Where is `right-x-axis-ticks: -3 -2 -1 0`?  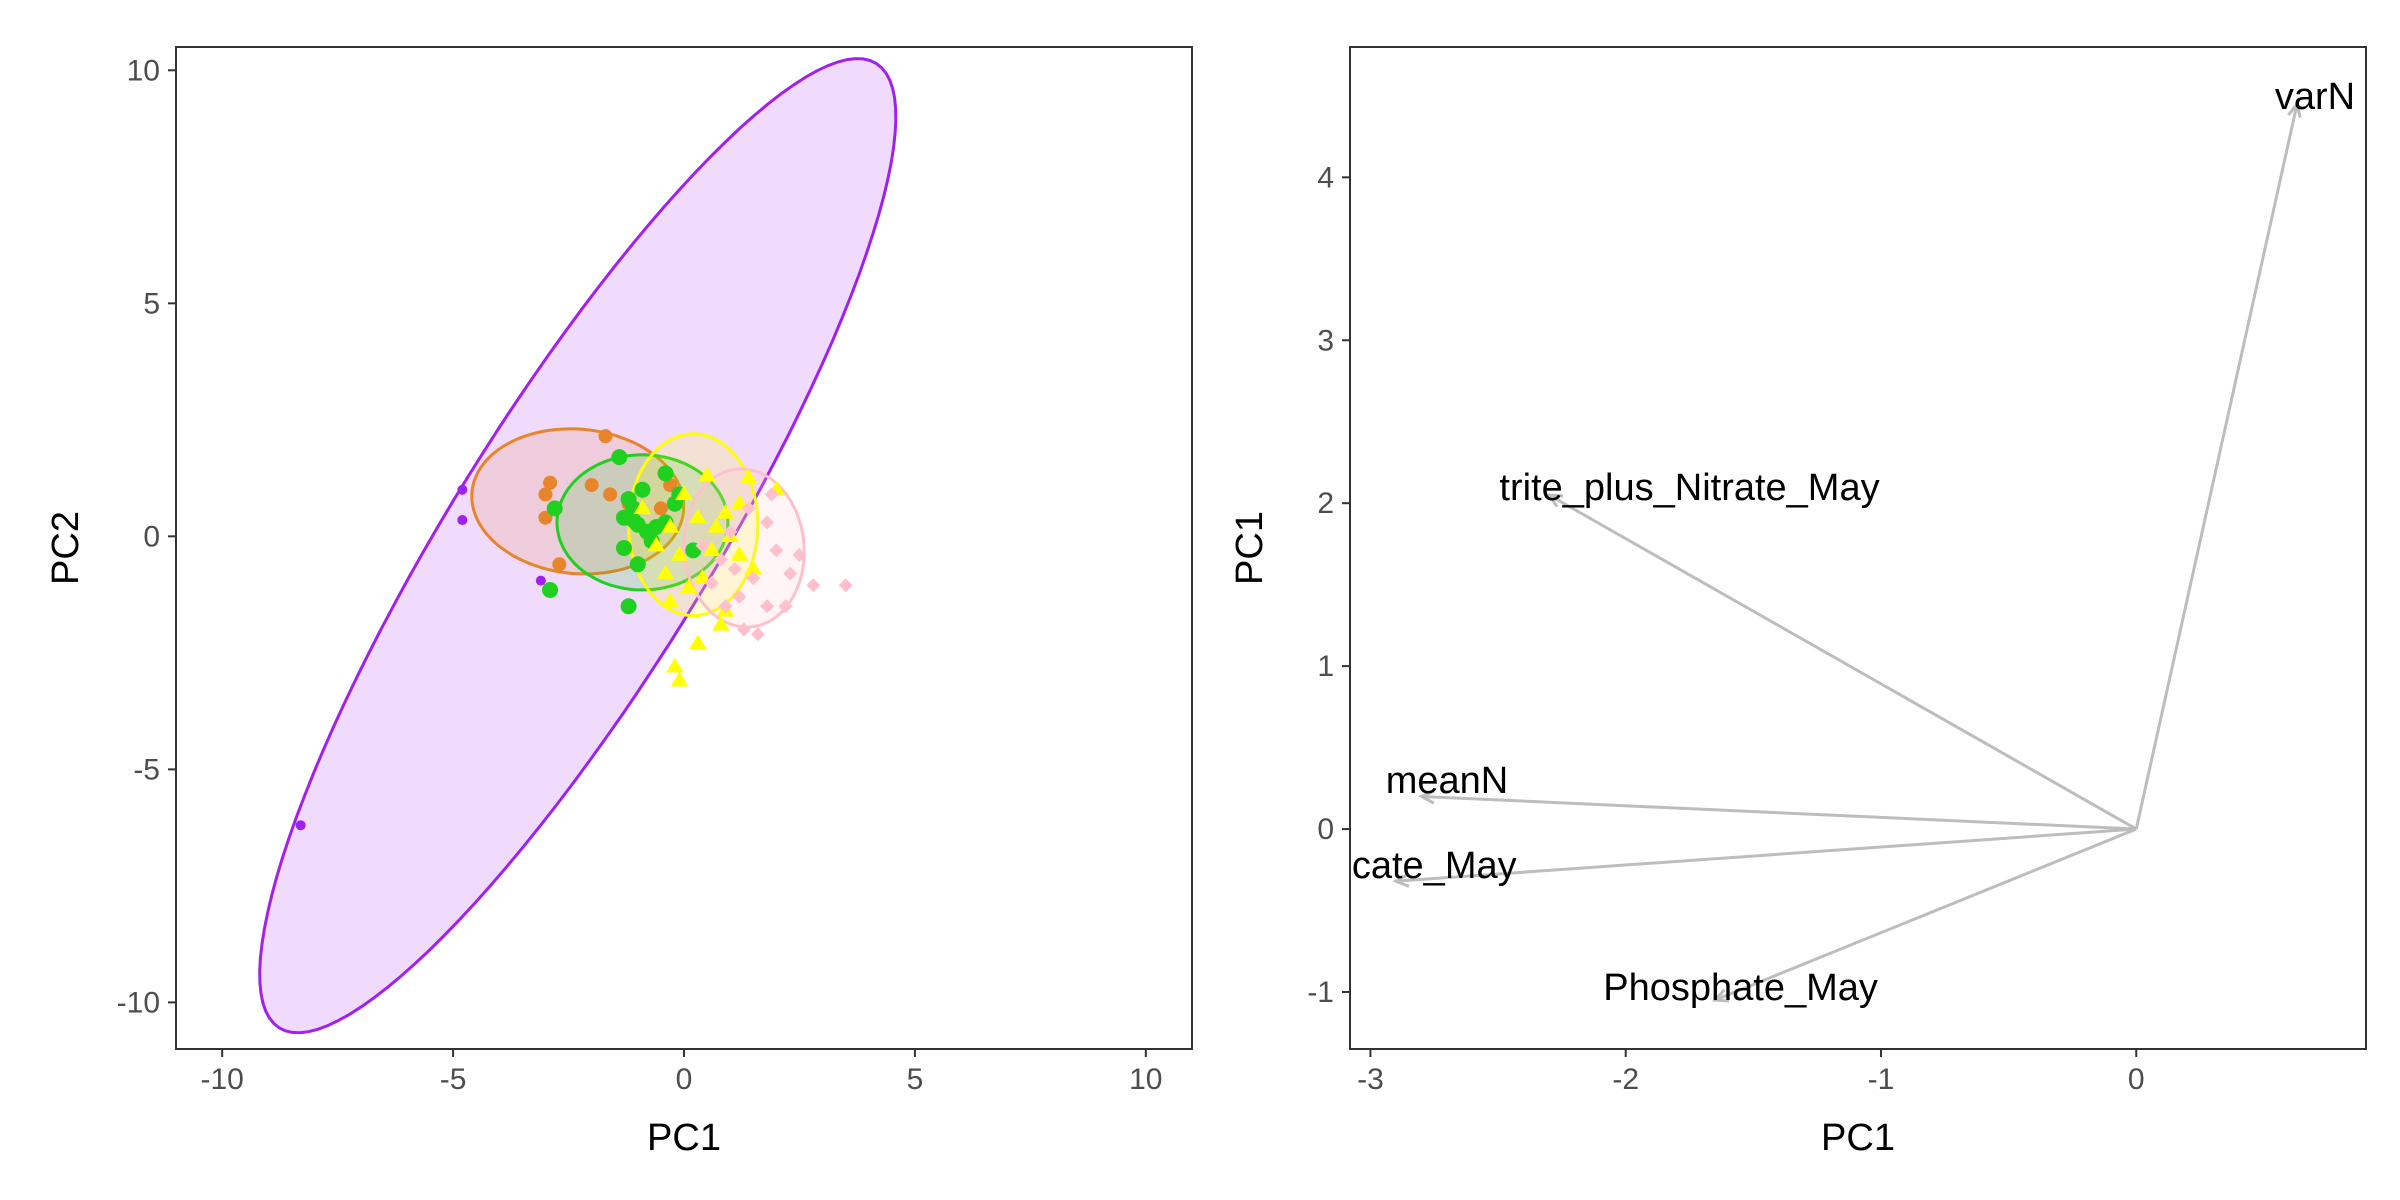
right-x-axis-ticks: -3 -2 -1 0 is located at coordinates (1751, 1072).